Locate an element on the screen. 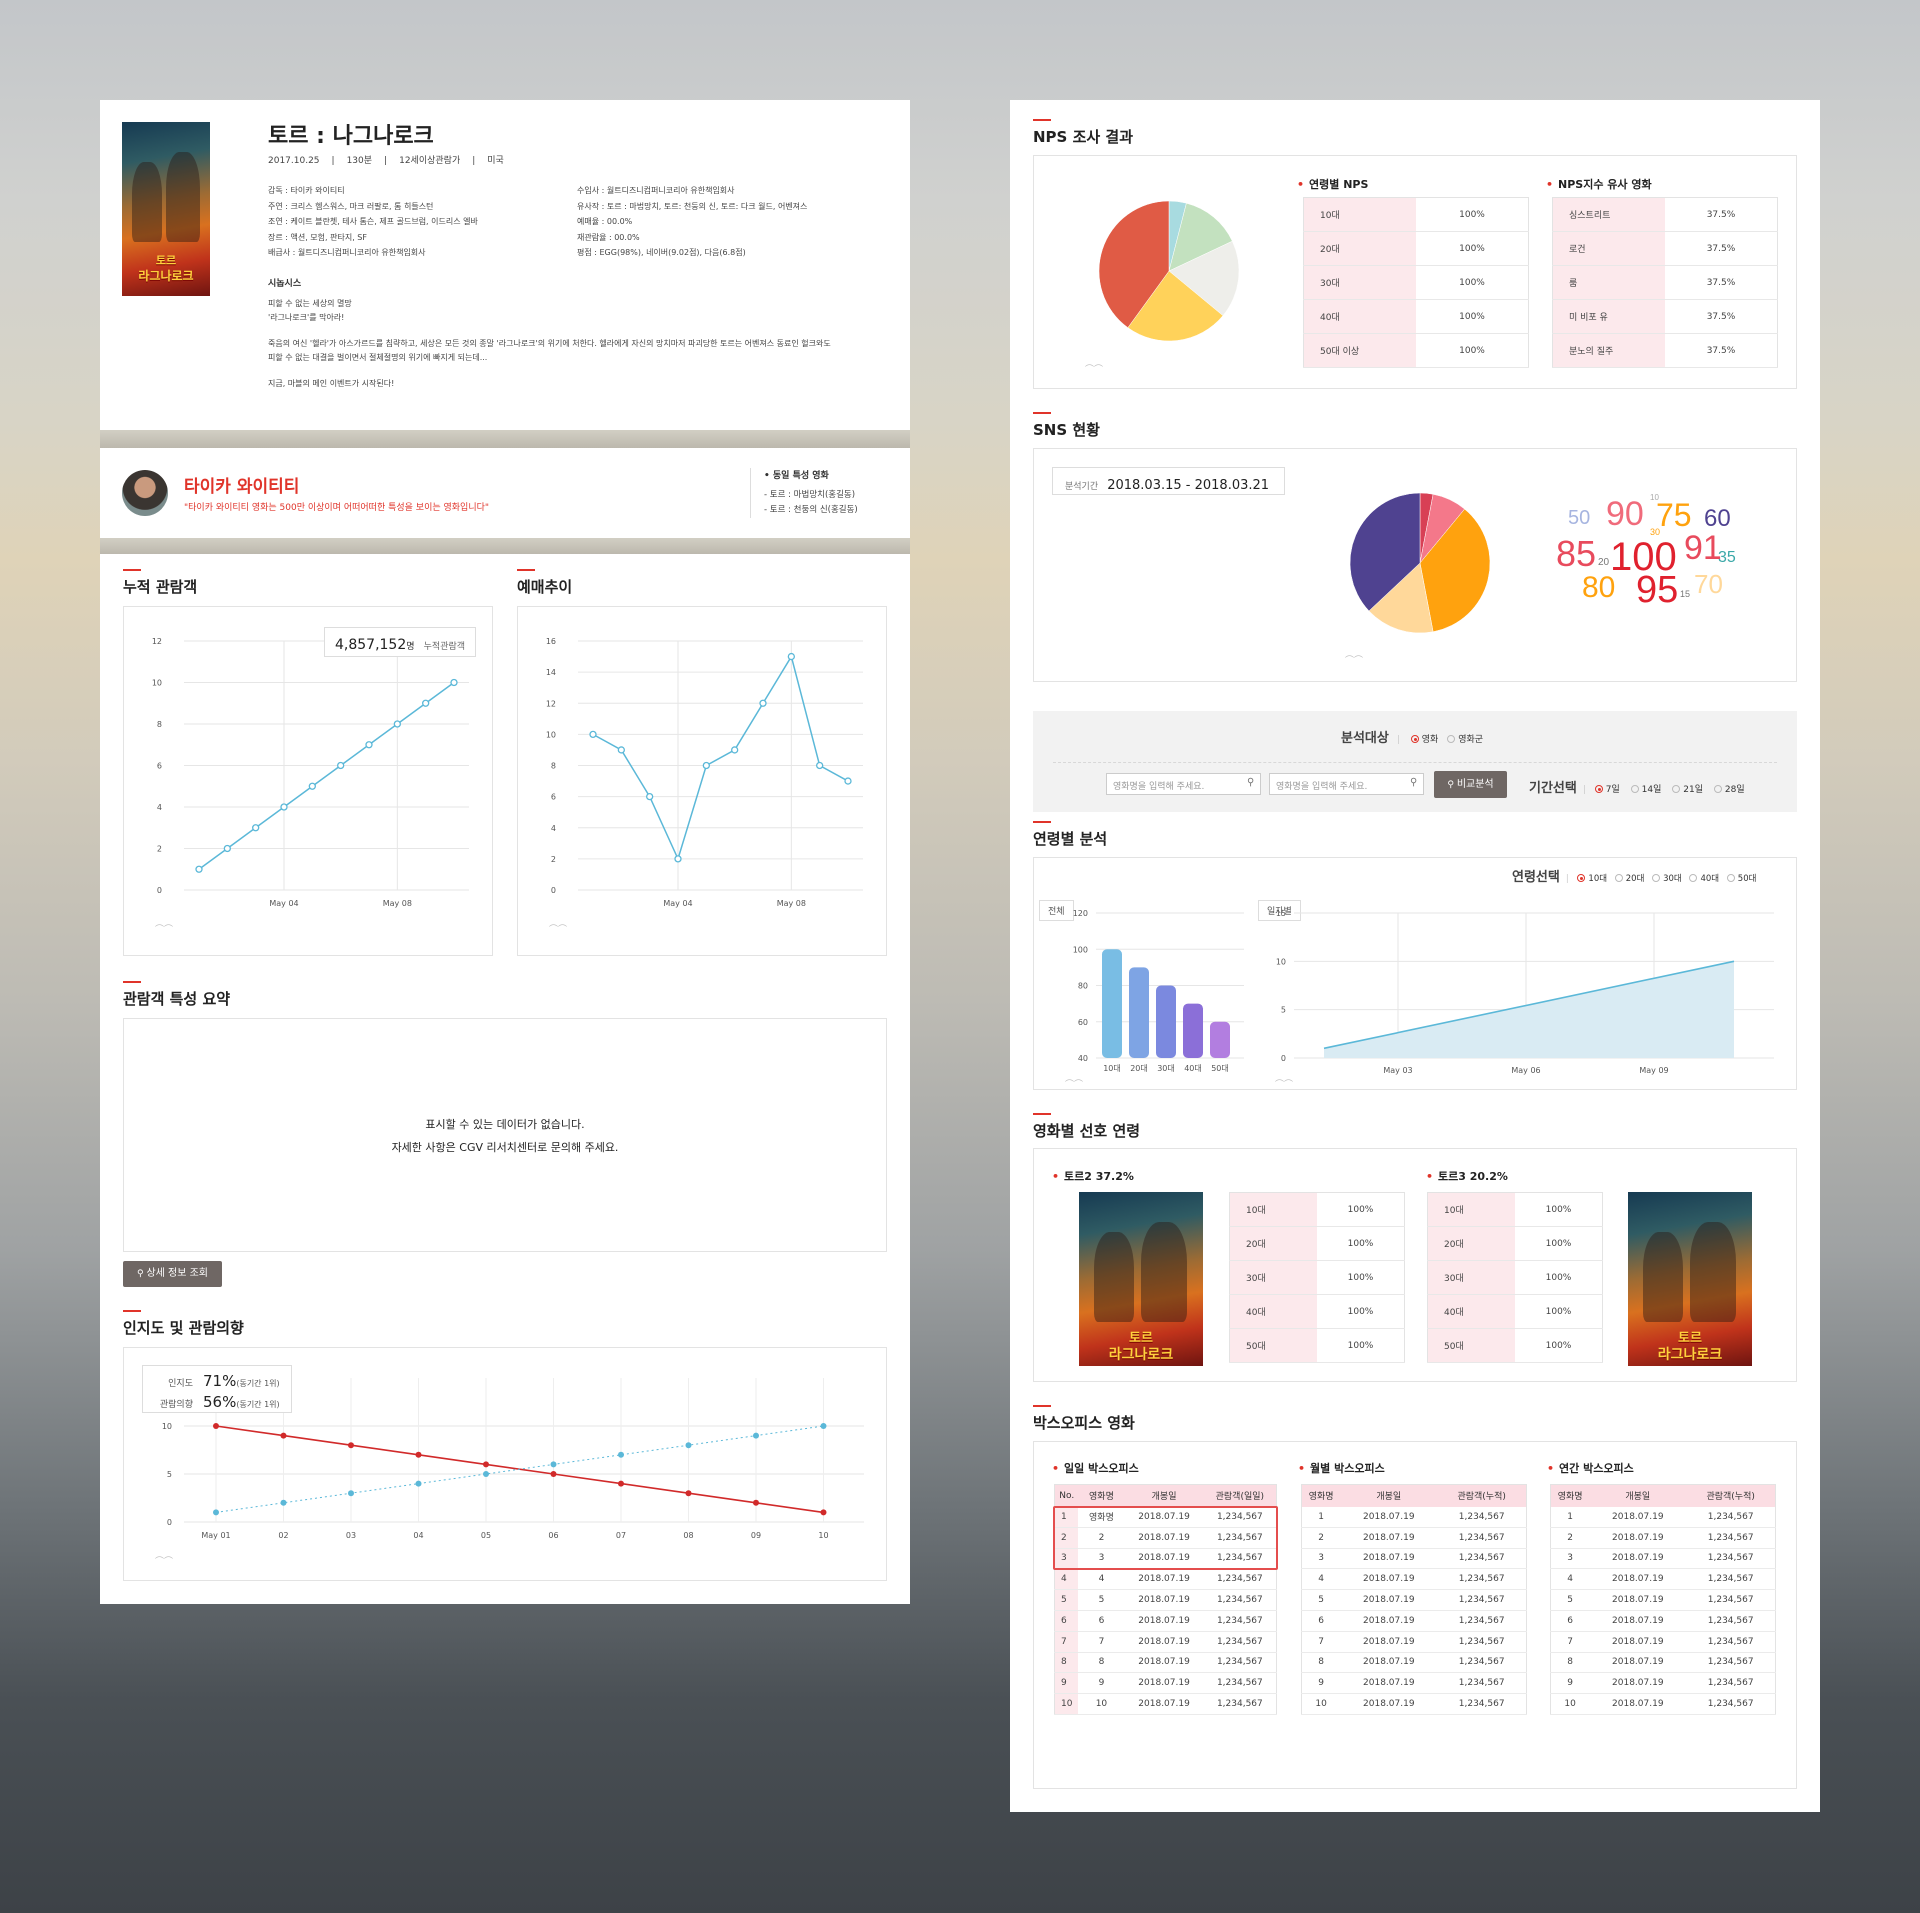  reservation-line-chart: 0 2 4 6 8 10 12 14 16 May 04 May 08 ︵︵ is located at coordinates (704, 783).